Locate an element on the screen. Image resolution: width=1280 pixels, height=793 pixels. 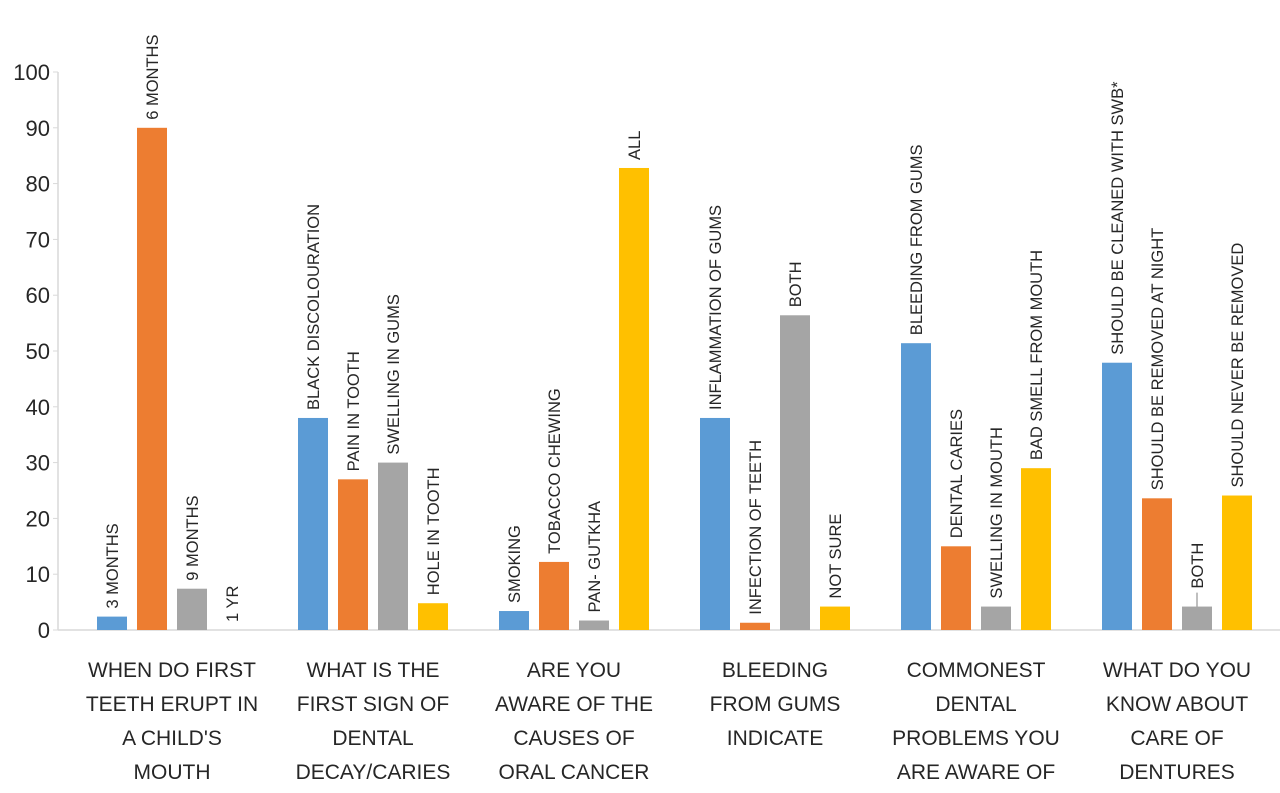
bar-label: DENTAL CARIES is located at coordinates (957, 473).